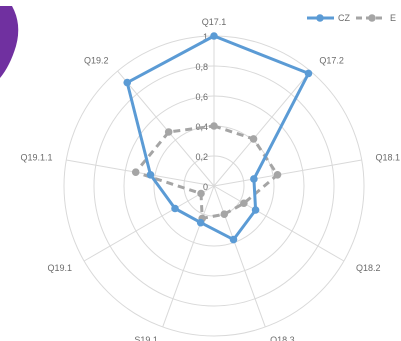  Describe the element at coordinates (201, 157) in the screenshot. I see `tick-label-1: 0,2` at that location.